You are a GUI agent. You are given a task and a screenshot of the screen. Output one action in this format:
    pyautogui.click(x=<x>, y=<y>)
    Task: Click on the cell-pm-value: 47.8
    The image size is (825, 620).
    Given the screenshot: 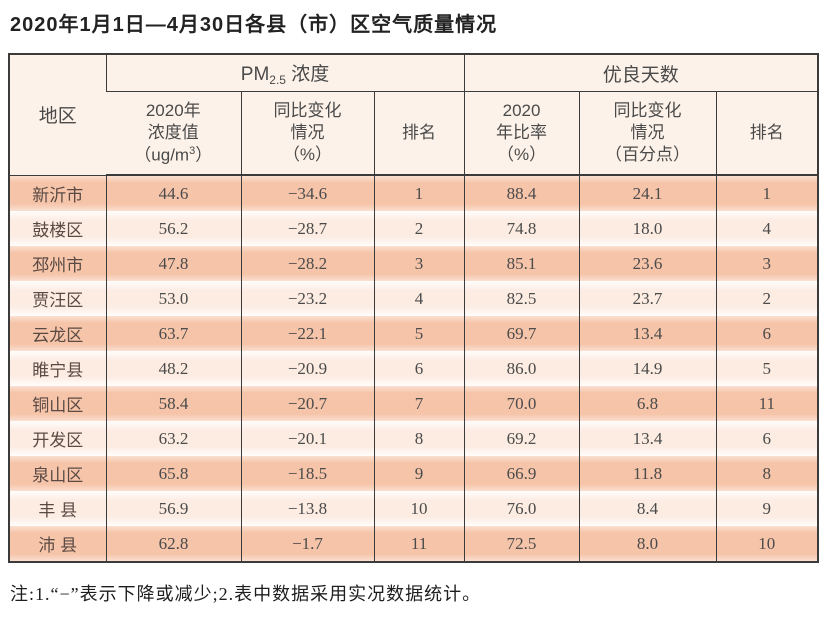 What is the action you would take?
    pyautogui.click(x=173, y=263)
    